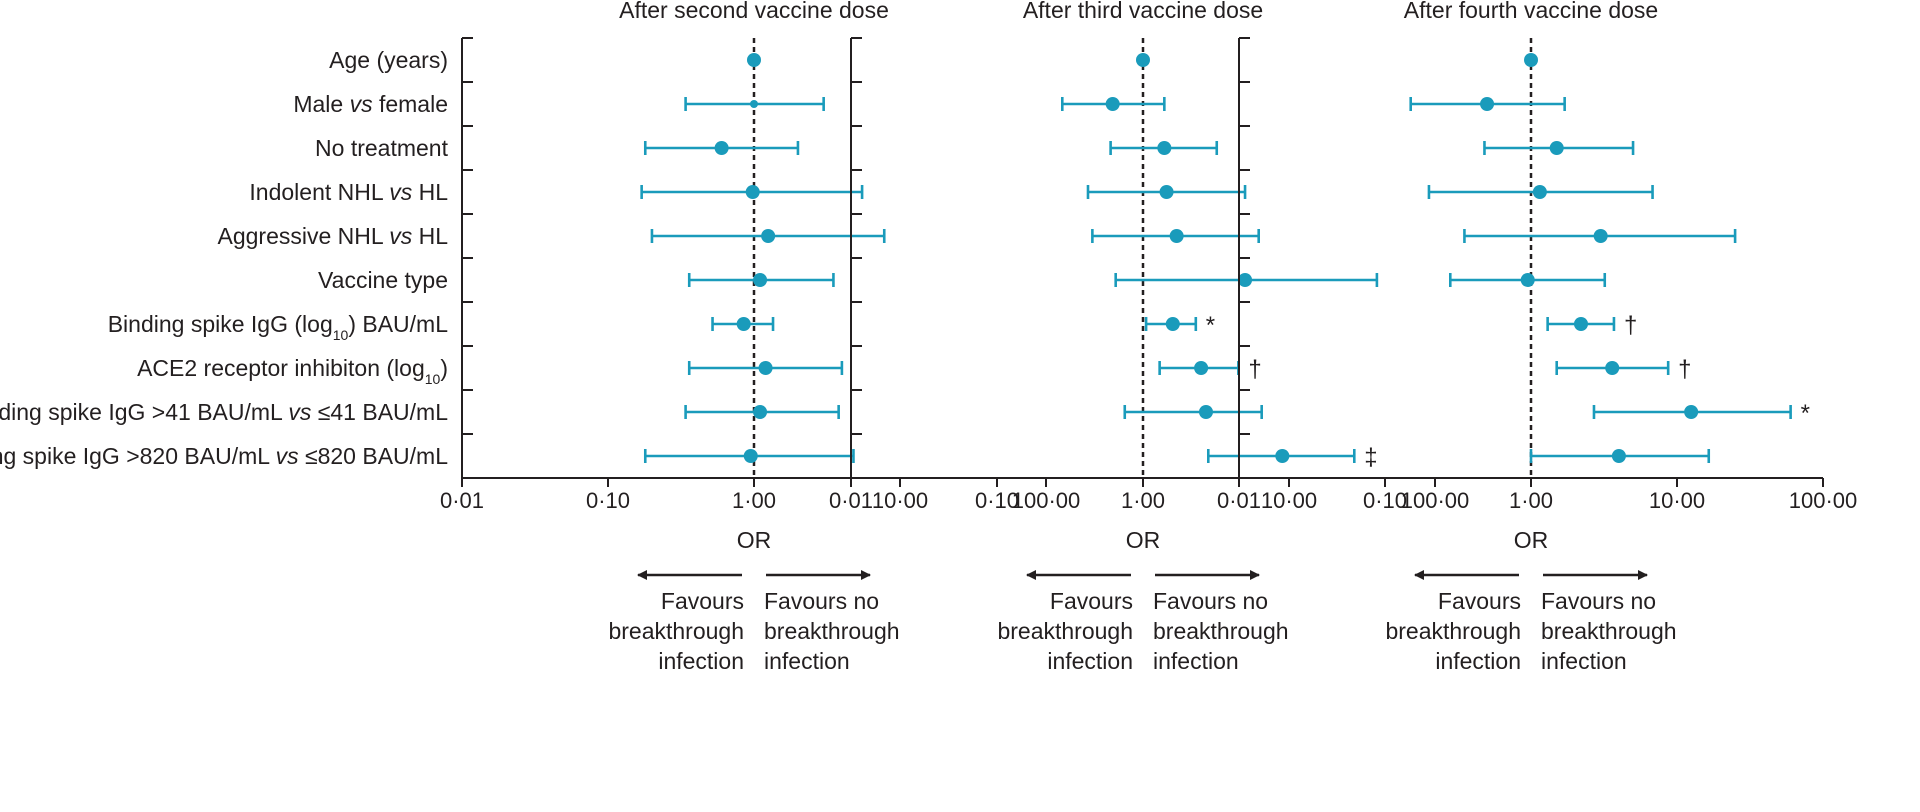  I want to click on panel-title: After second vaccine dose, so click(754, 11).